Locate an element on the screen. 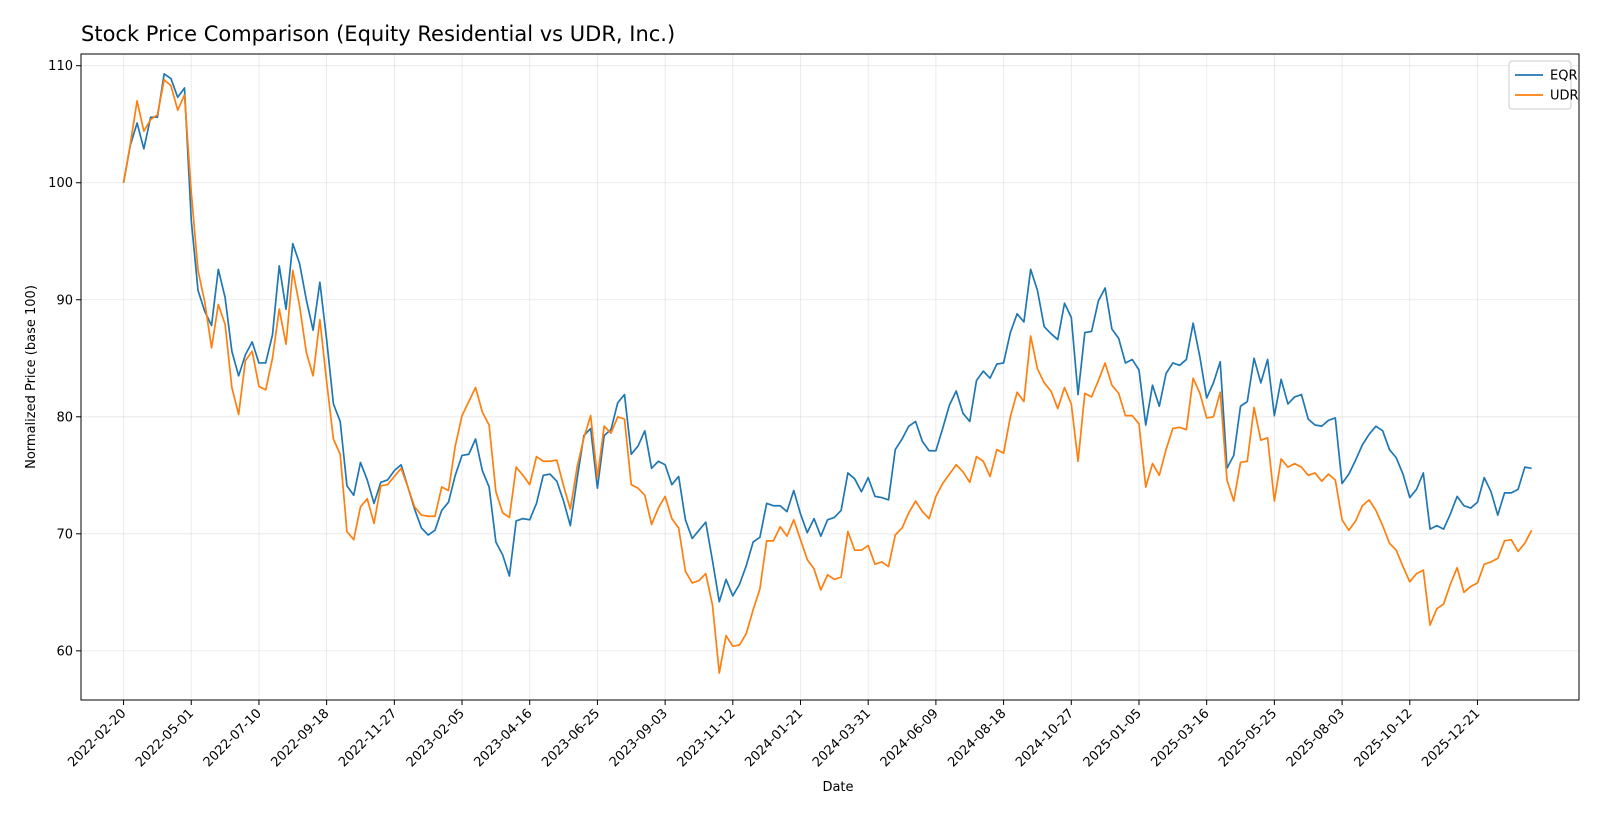  legend: EQR UDR is located at coordinates (1543, 85).